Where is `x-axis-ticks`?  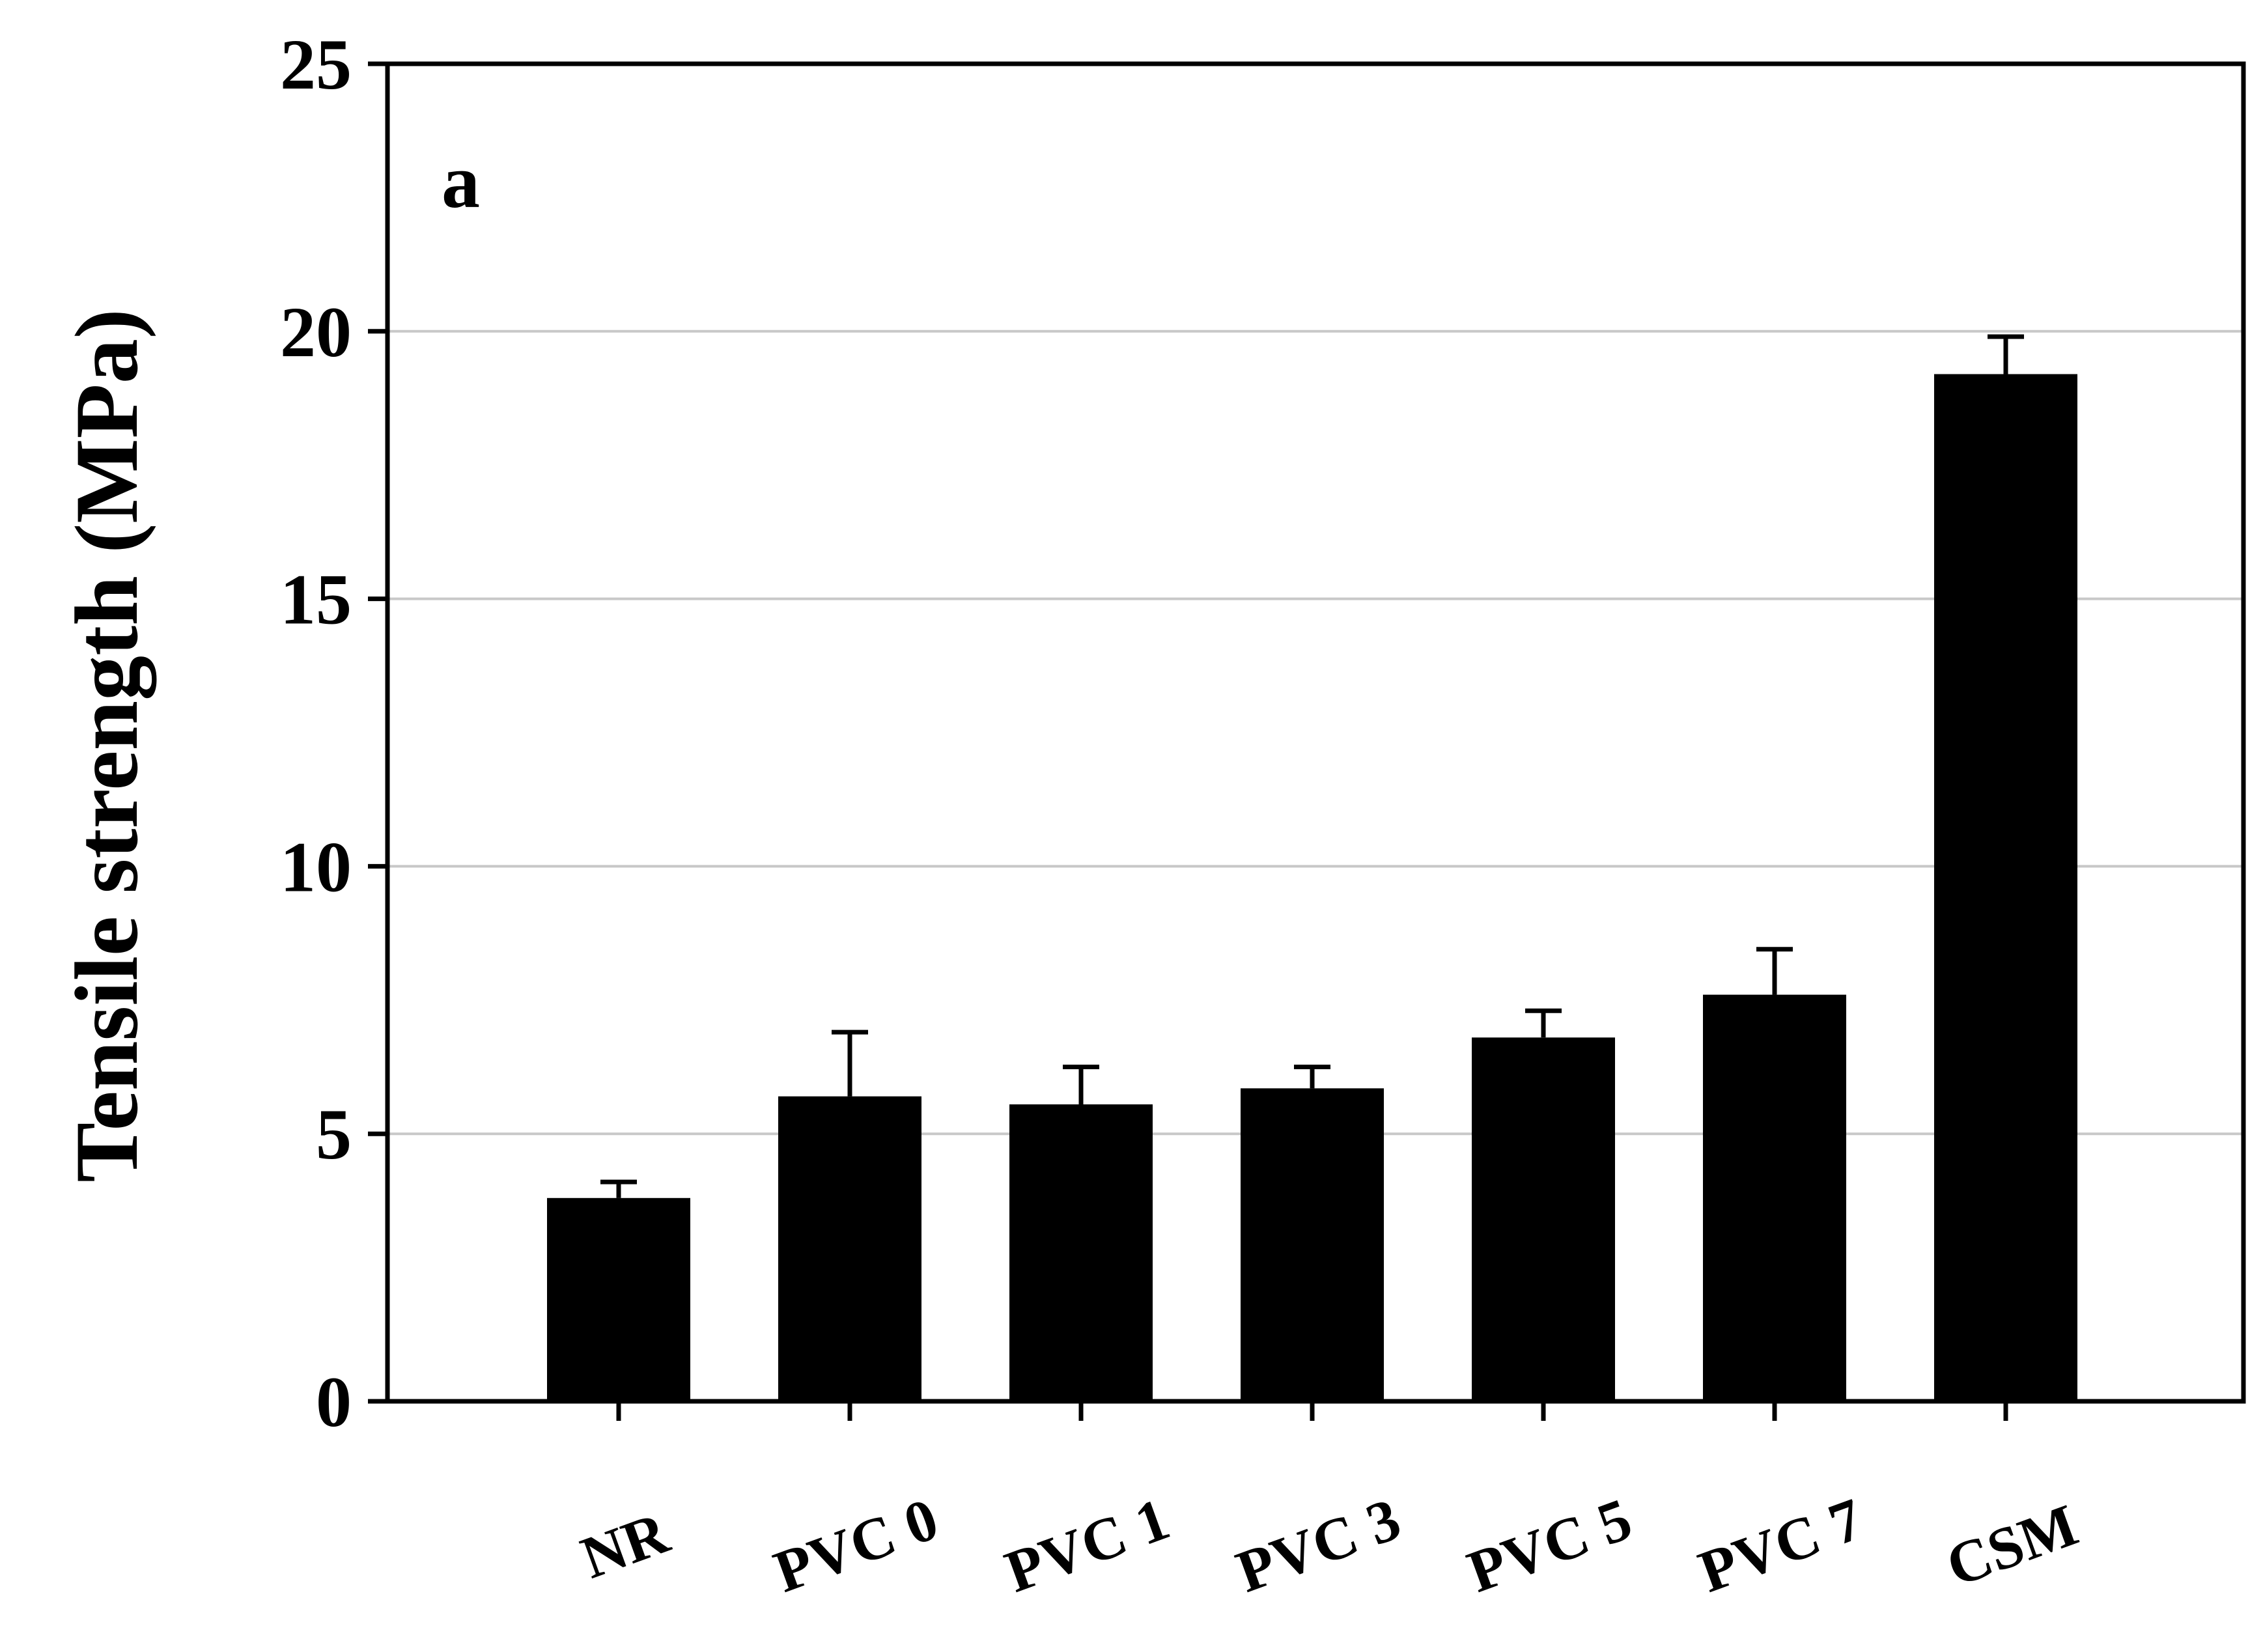 x-axis-ticks is located at coordinates (1312, 1411).